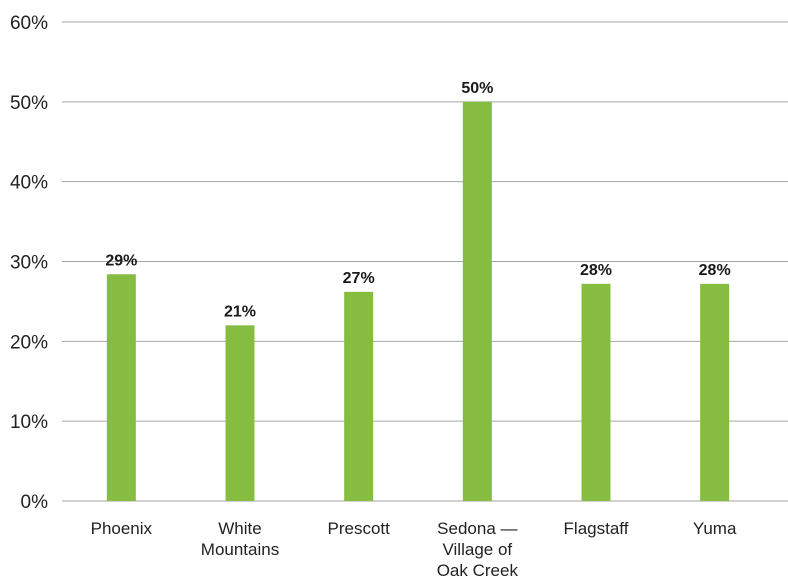 The height and width of the screenshot is (582, 788). Describe the element at coordinates (358, 528) in the screenshot. I see `x-tick-label: Prescott` at that location.